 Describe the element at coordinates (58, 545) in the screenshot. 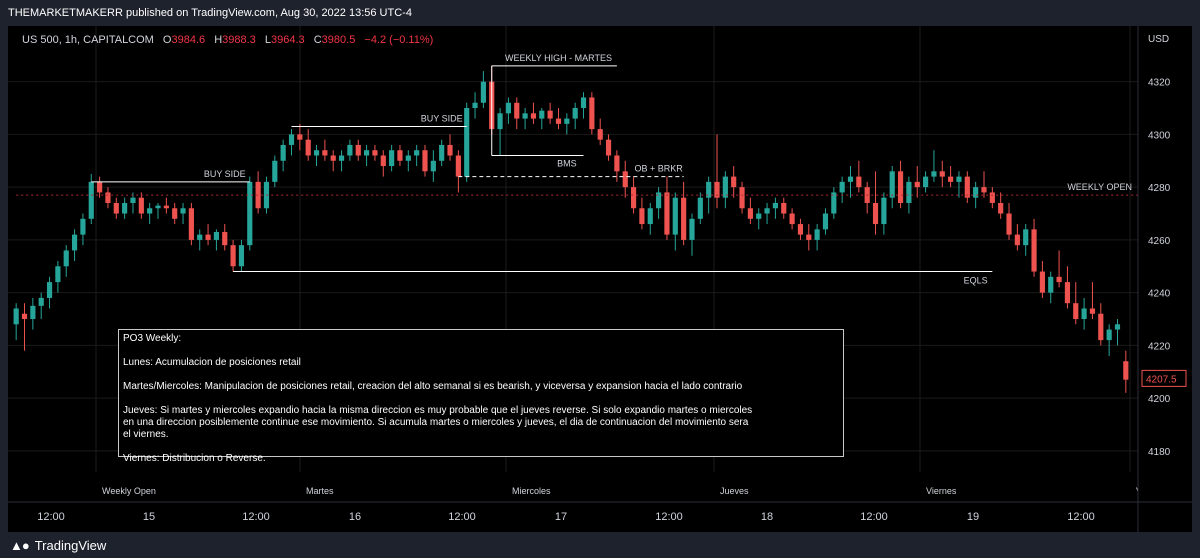

I see `tradingview-logo: ▲● TradingView` at that location.